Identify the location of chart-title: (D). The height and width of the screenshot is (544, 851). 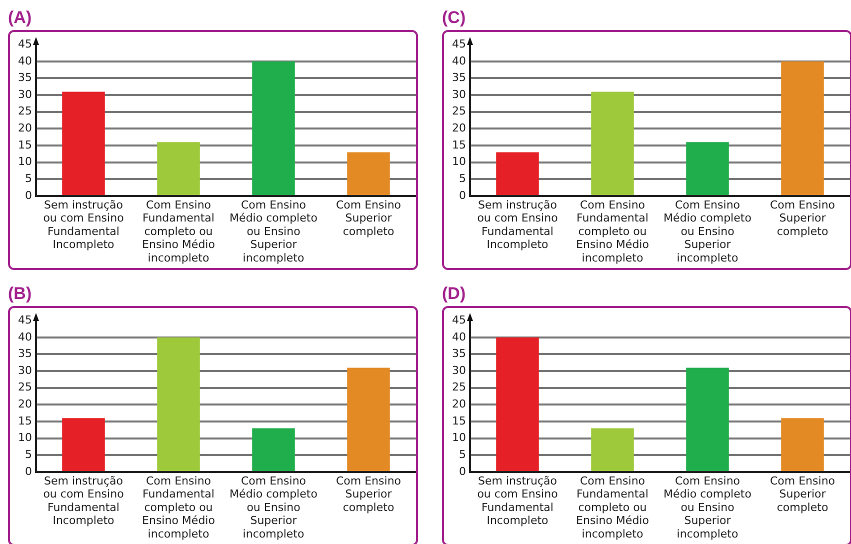
(454, 294).